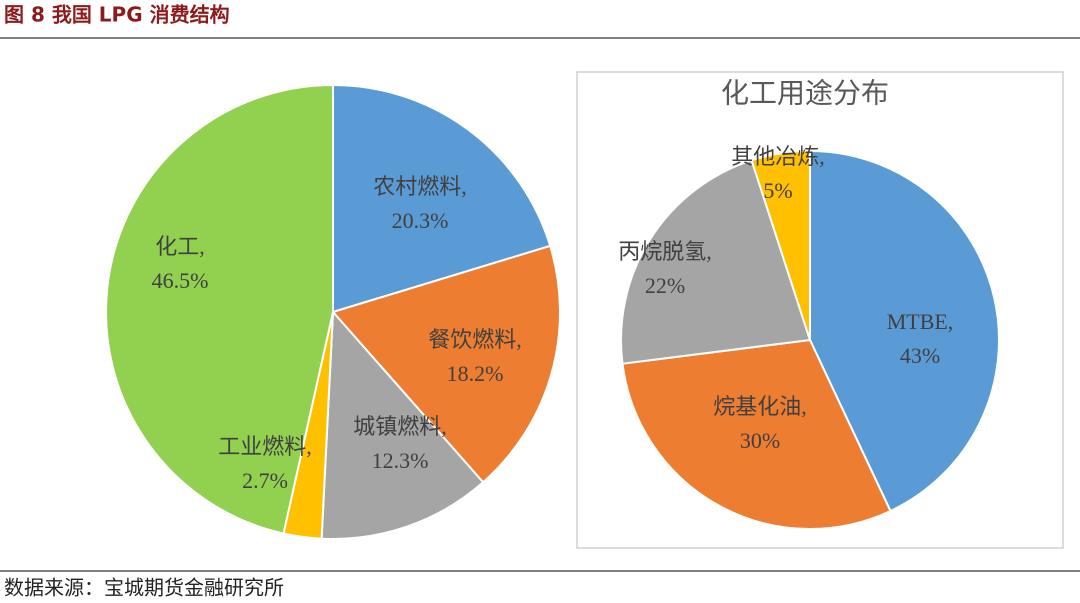 The height and width of the screenshot is (603, 1080). What do you see at coordinates (265, 446) in the screenshot?
I see `slice-category: 工业燃料,` at bounding box center [265, 446].